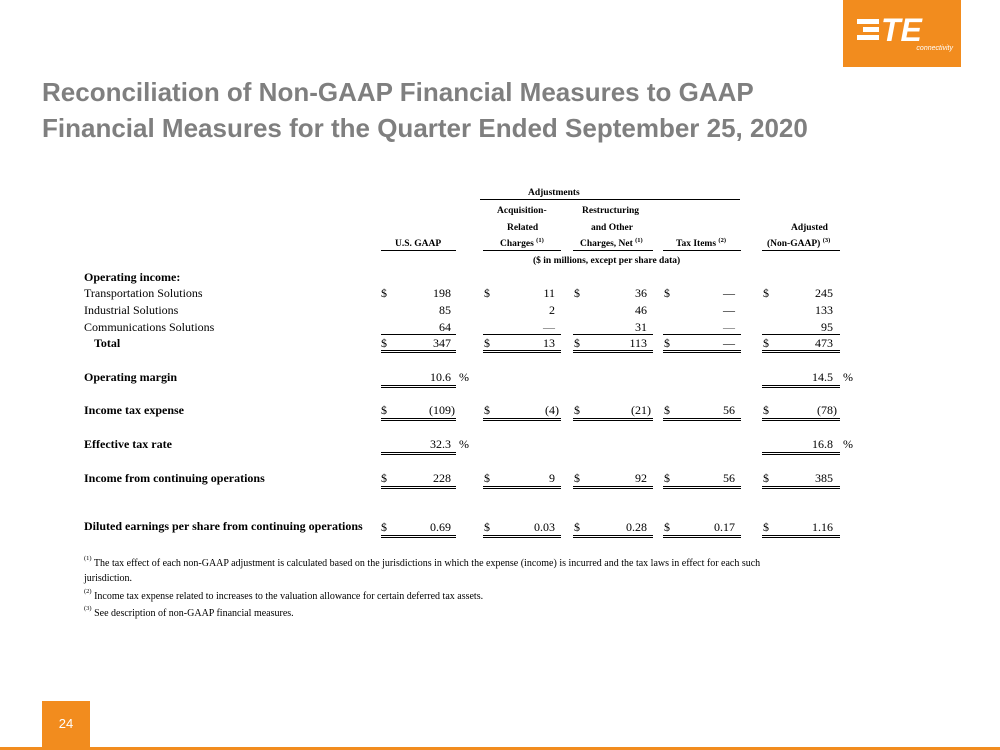  What do you see at coordinates (641, 310) in the screenshot?
I see `cell-industrial-res: 46` at bounding box center [641, 310].